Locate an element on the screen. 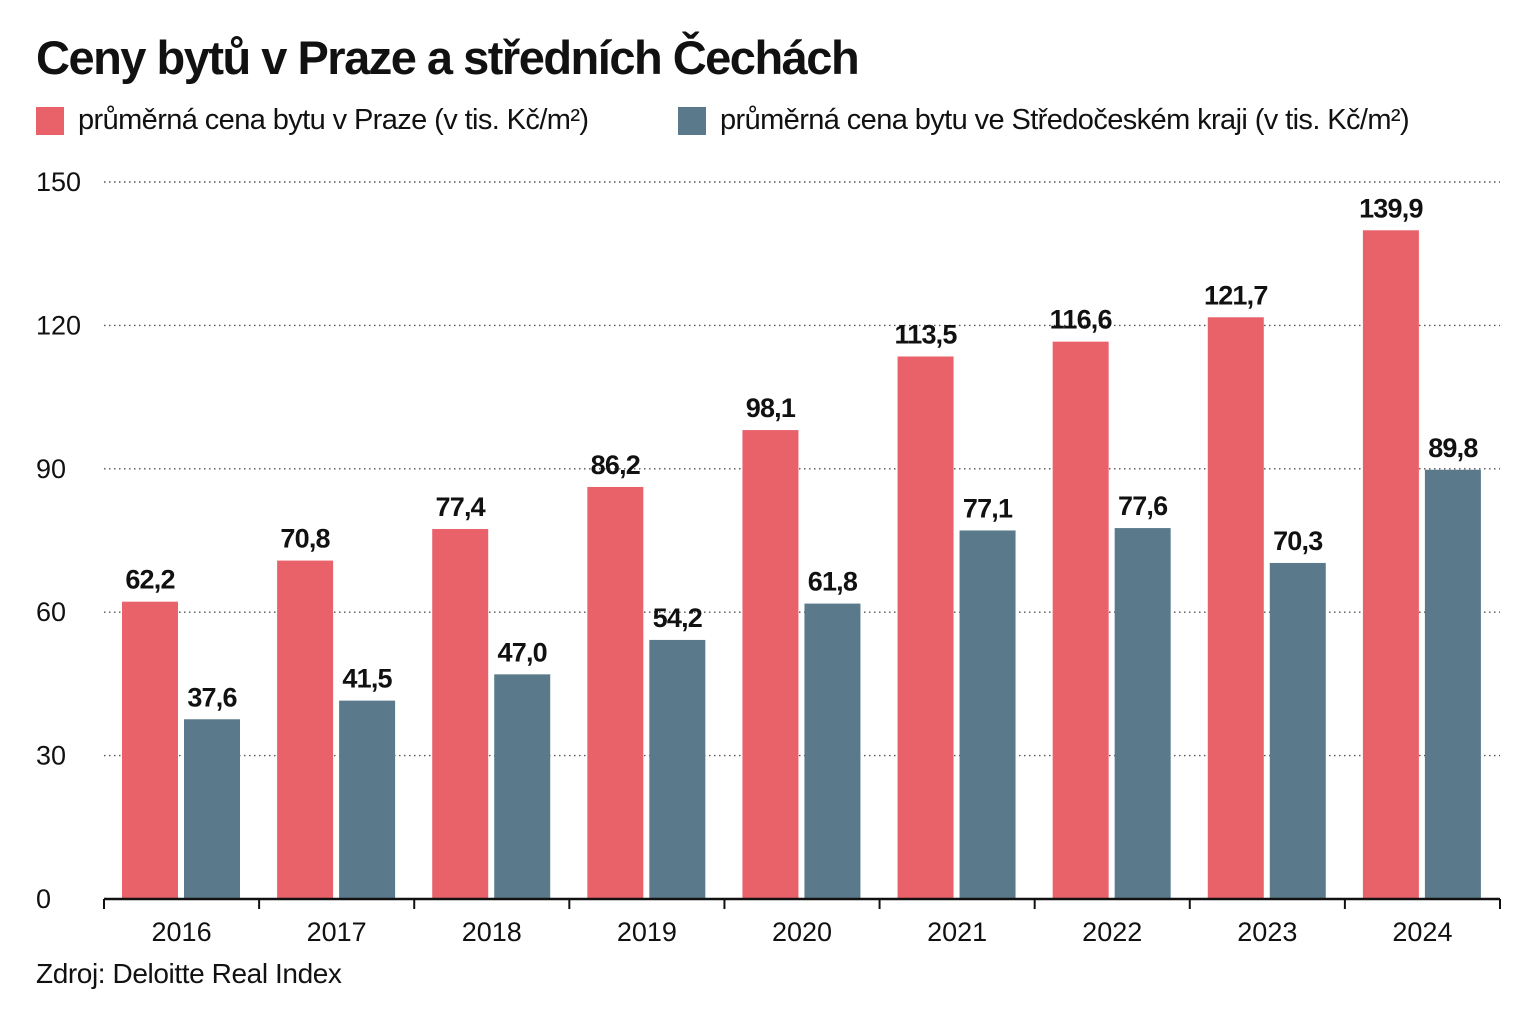 The image size is (1536, 1021). source-note: Zdroj: Deloitte Real Index is located at coordinates (189, 973).